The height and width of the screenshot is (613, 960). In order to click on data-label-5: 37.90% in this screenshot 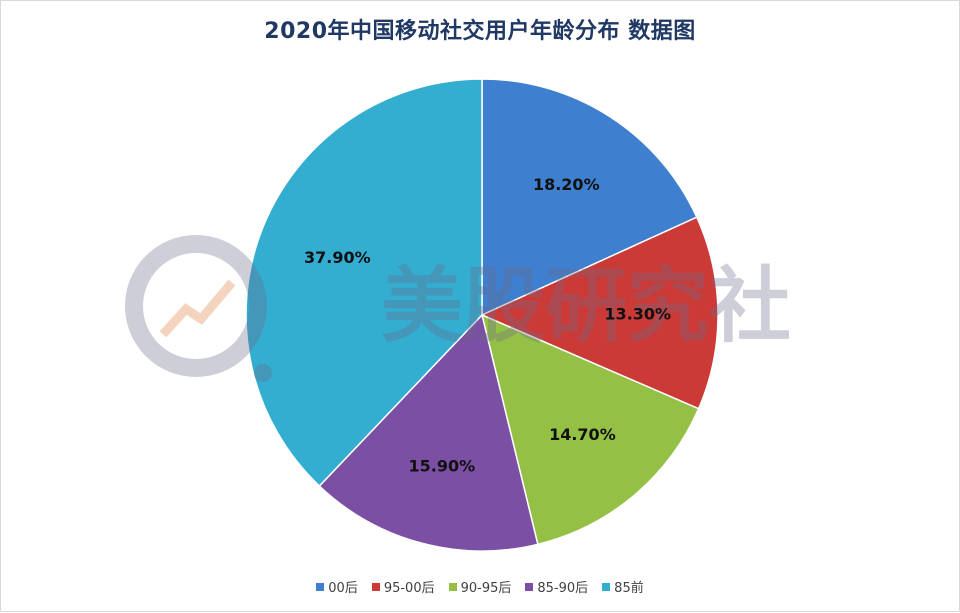, I will do `click(337, 257)`.